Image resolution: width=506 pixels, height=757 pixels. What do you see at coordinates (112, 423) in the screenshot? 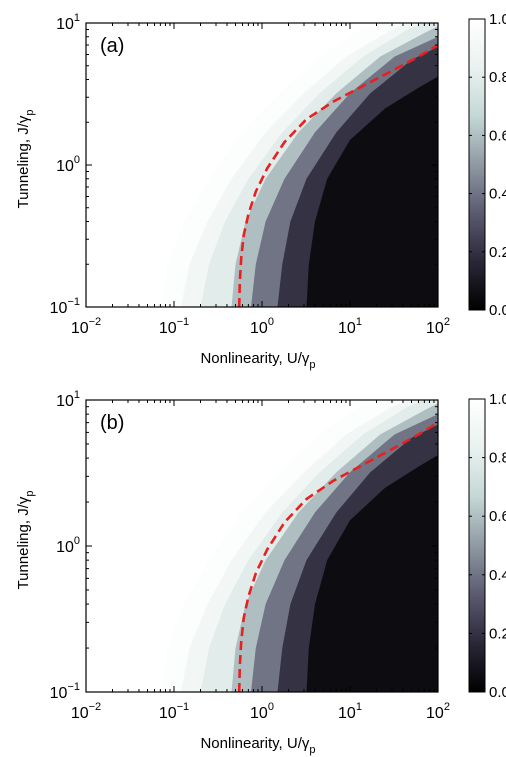
I see `panel-label: (b)` at bounding box center [112, 423].